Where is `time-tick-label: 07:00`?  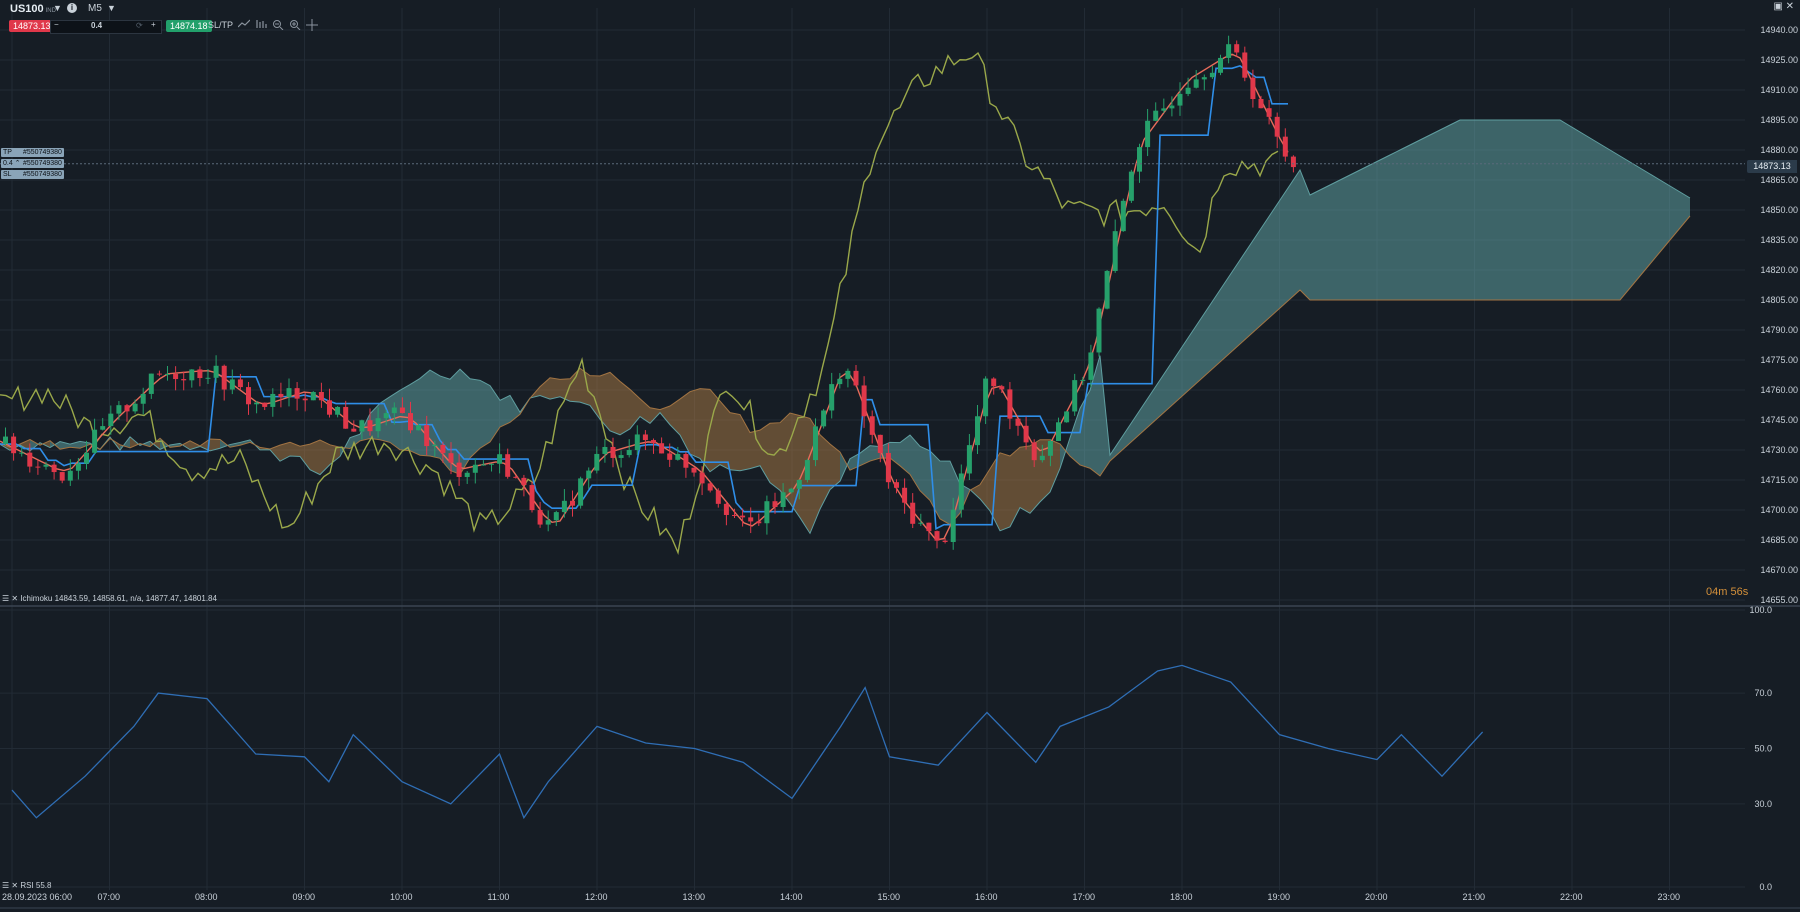
time-tick-label: 07:00 is located at coordinates (109, 897).